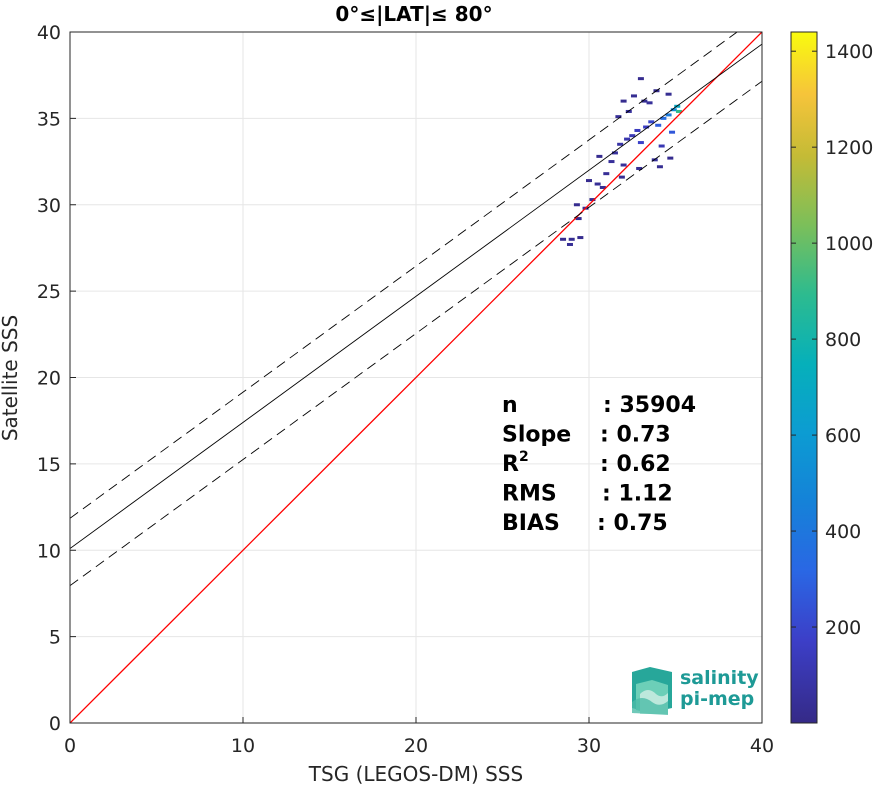  Describe the element at coordinates (652, 691) in the screenshot. I see `waves-logo-icon` at that location.